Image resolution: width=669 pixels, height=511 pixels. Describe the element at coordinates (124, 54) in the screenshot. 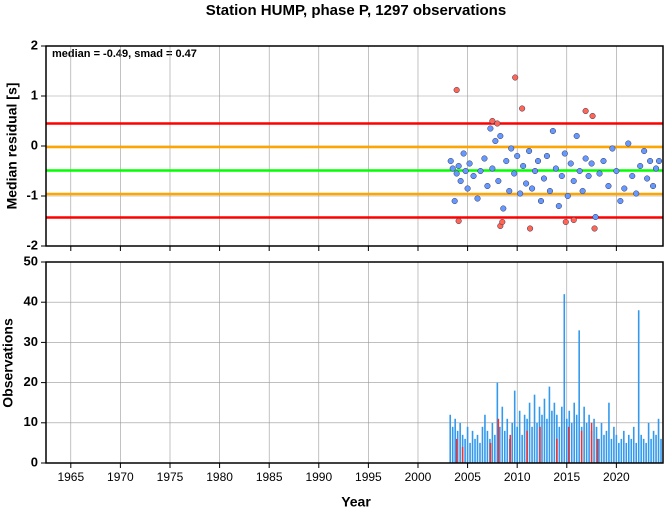

I see `annotation: median = -0.49, smad = 0.47` at that location.